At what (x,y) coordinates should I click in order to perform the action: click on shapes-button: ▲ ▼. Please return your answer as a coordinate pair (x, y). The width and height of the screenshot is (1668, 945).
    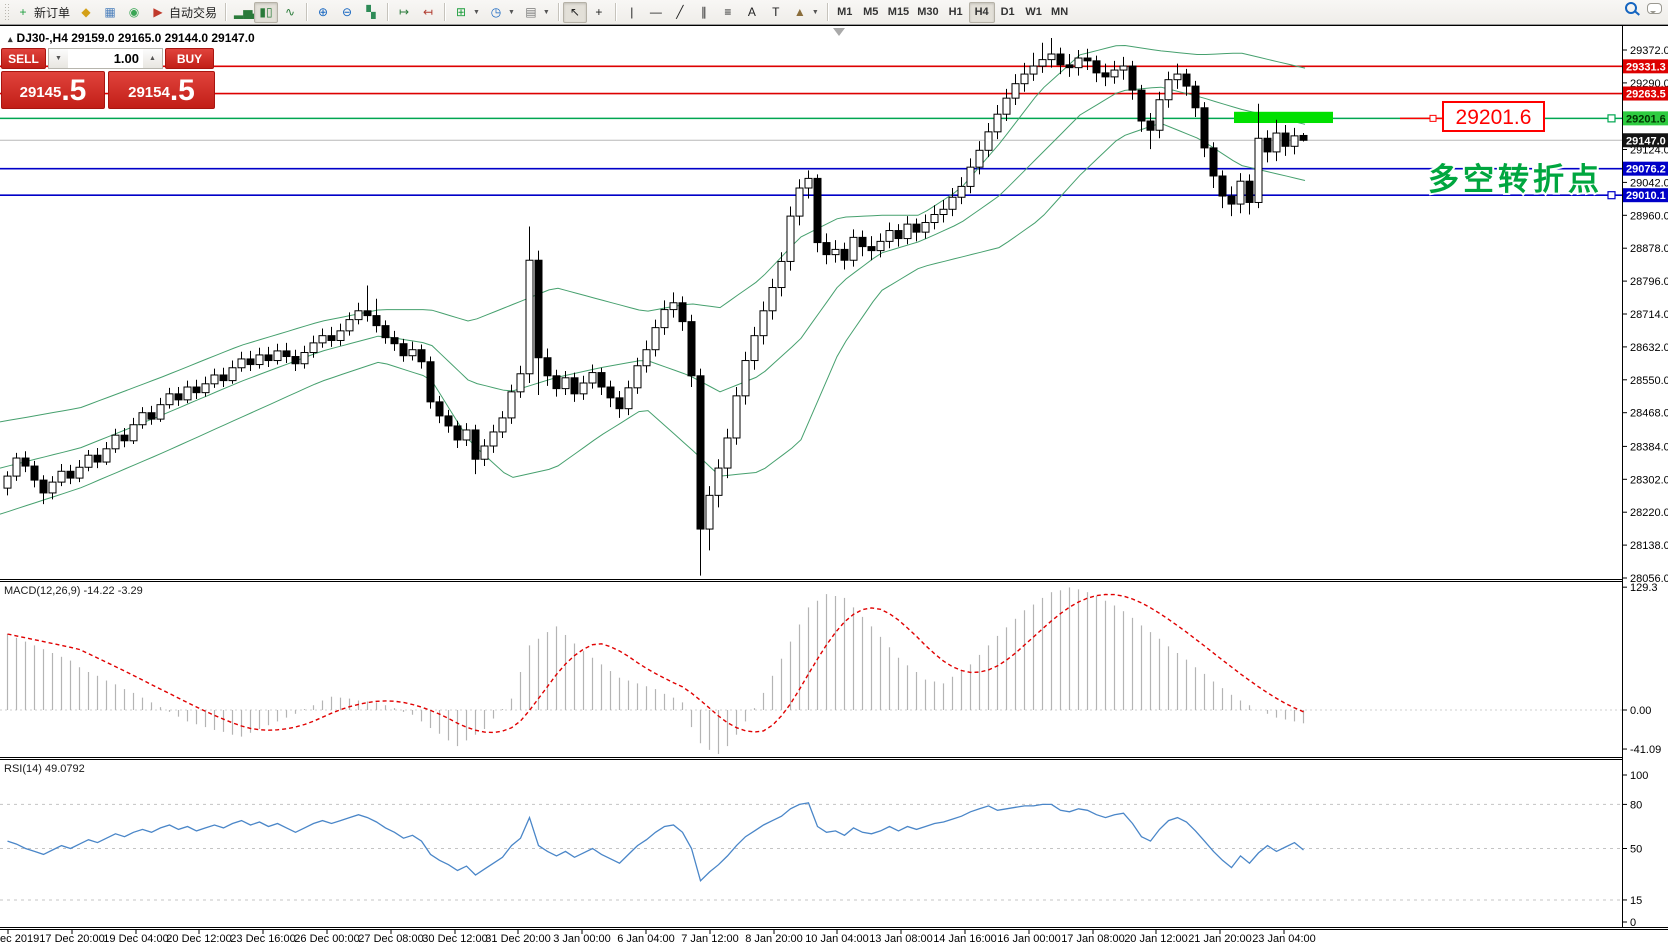
    Looking at the image, I should click on (805, 12).